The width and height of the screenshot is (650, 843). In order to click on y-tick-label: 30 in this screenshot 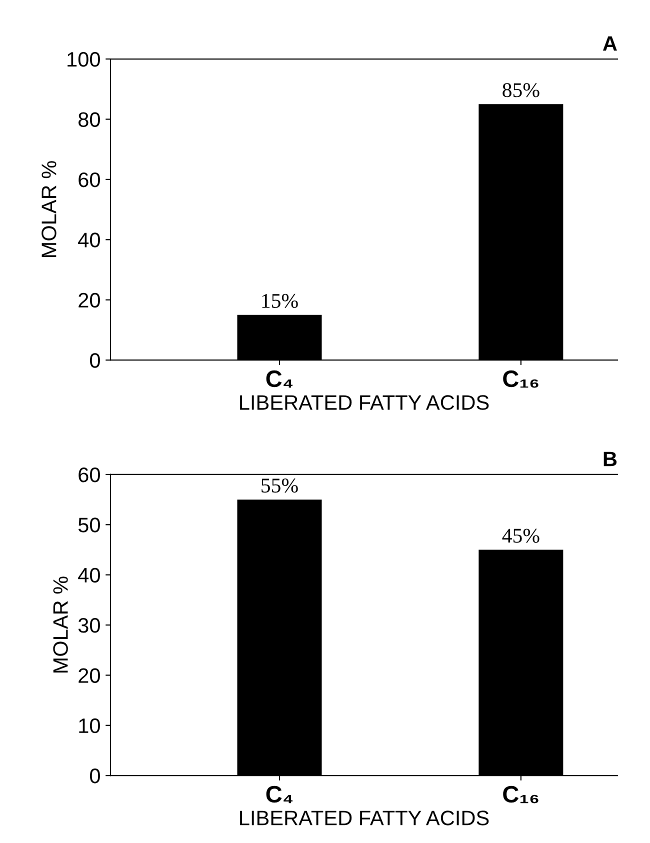, I will do `click(89, 625)`.